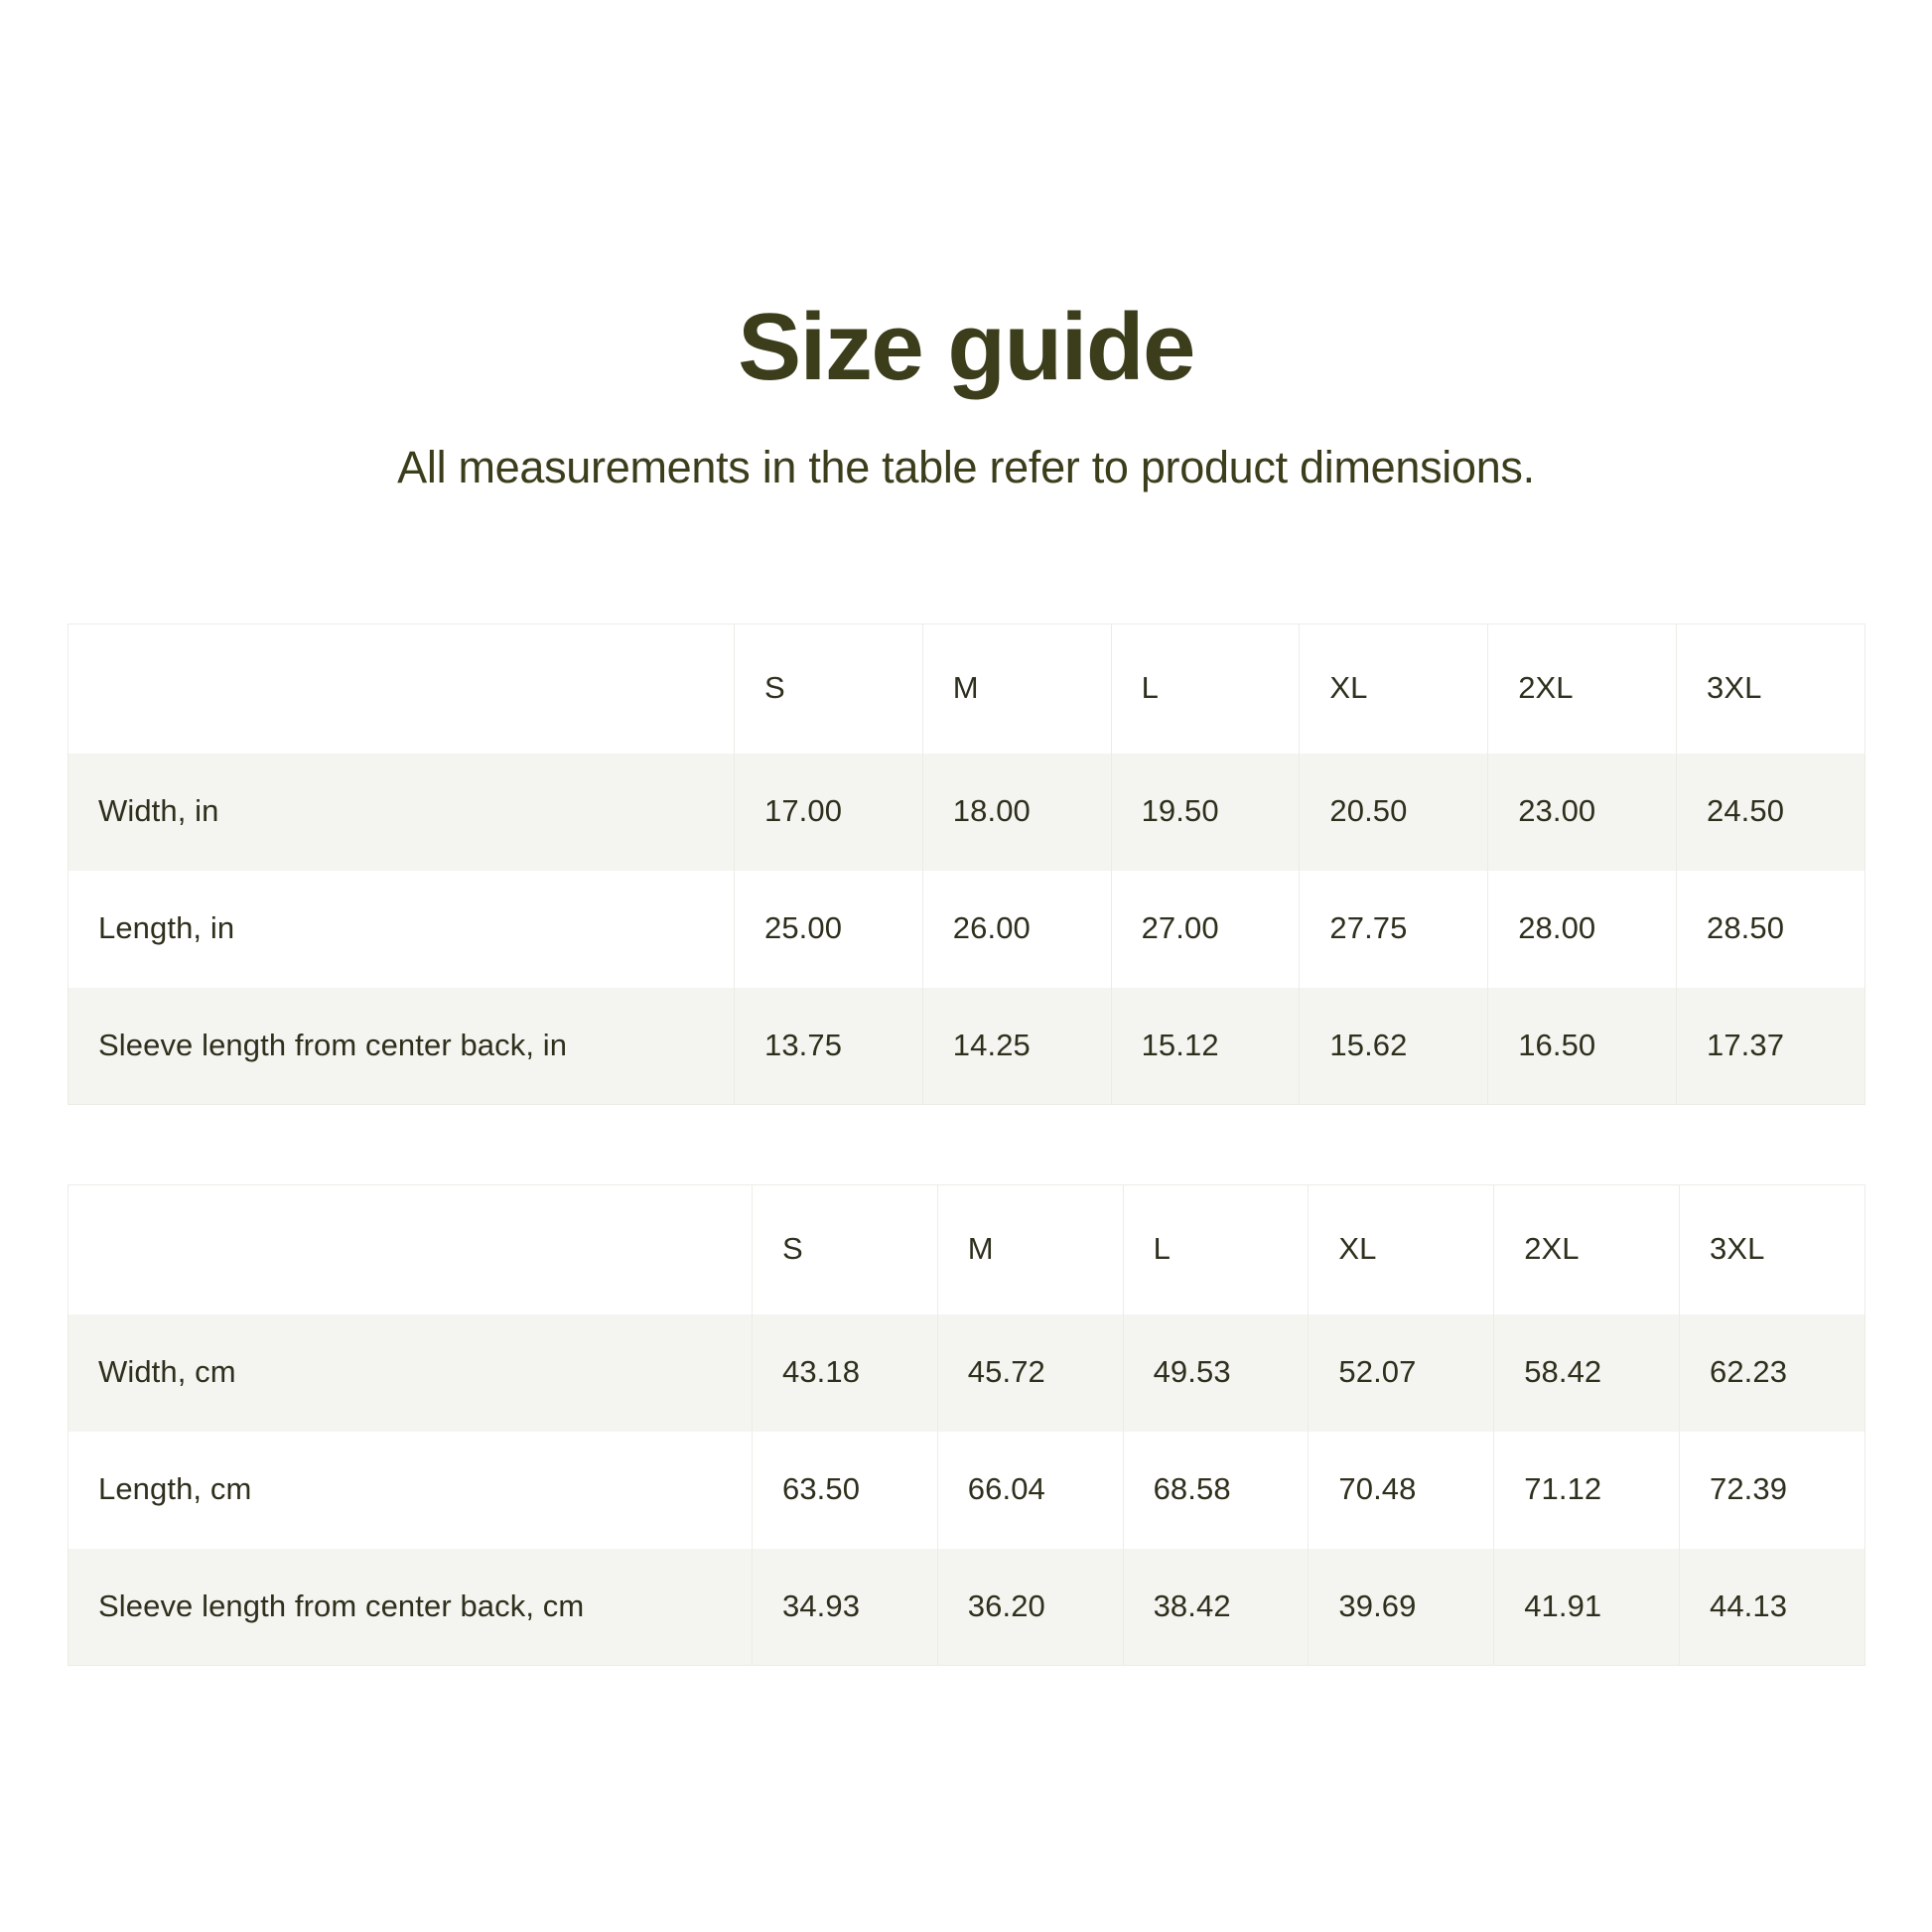 This screenshot has width=1932, height=1932. Describe the element at coordinates (1030, 1490) in the screenshot. I see `cell-length-cm-m: 66.04` at that location.